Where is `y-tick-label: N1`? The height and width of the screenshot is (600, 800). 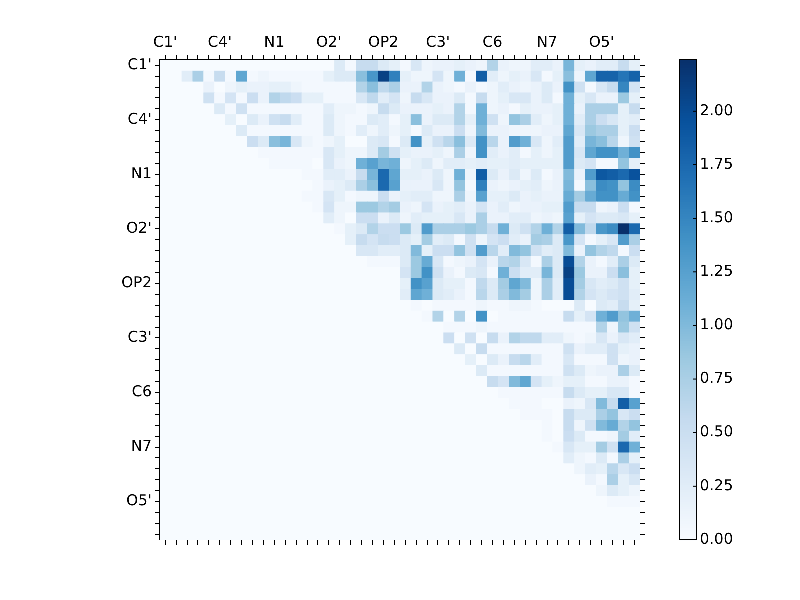
y-tick-label: N1 is located at coordinates (141, 173).